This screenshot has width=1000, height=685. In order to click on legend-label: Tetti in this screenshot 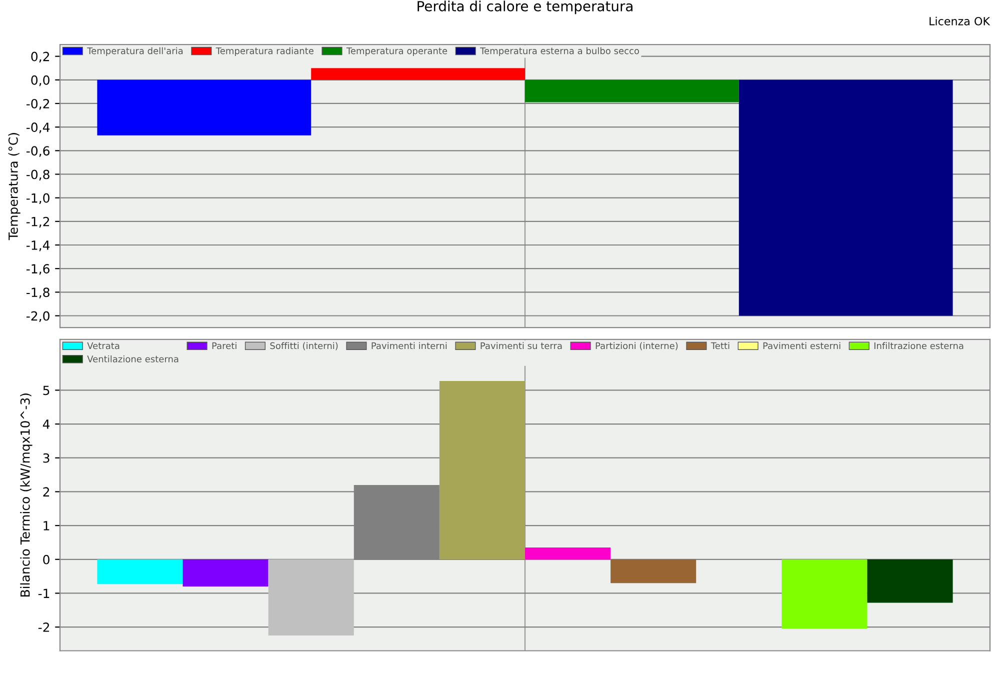, I will do `click(720, 346)`.